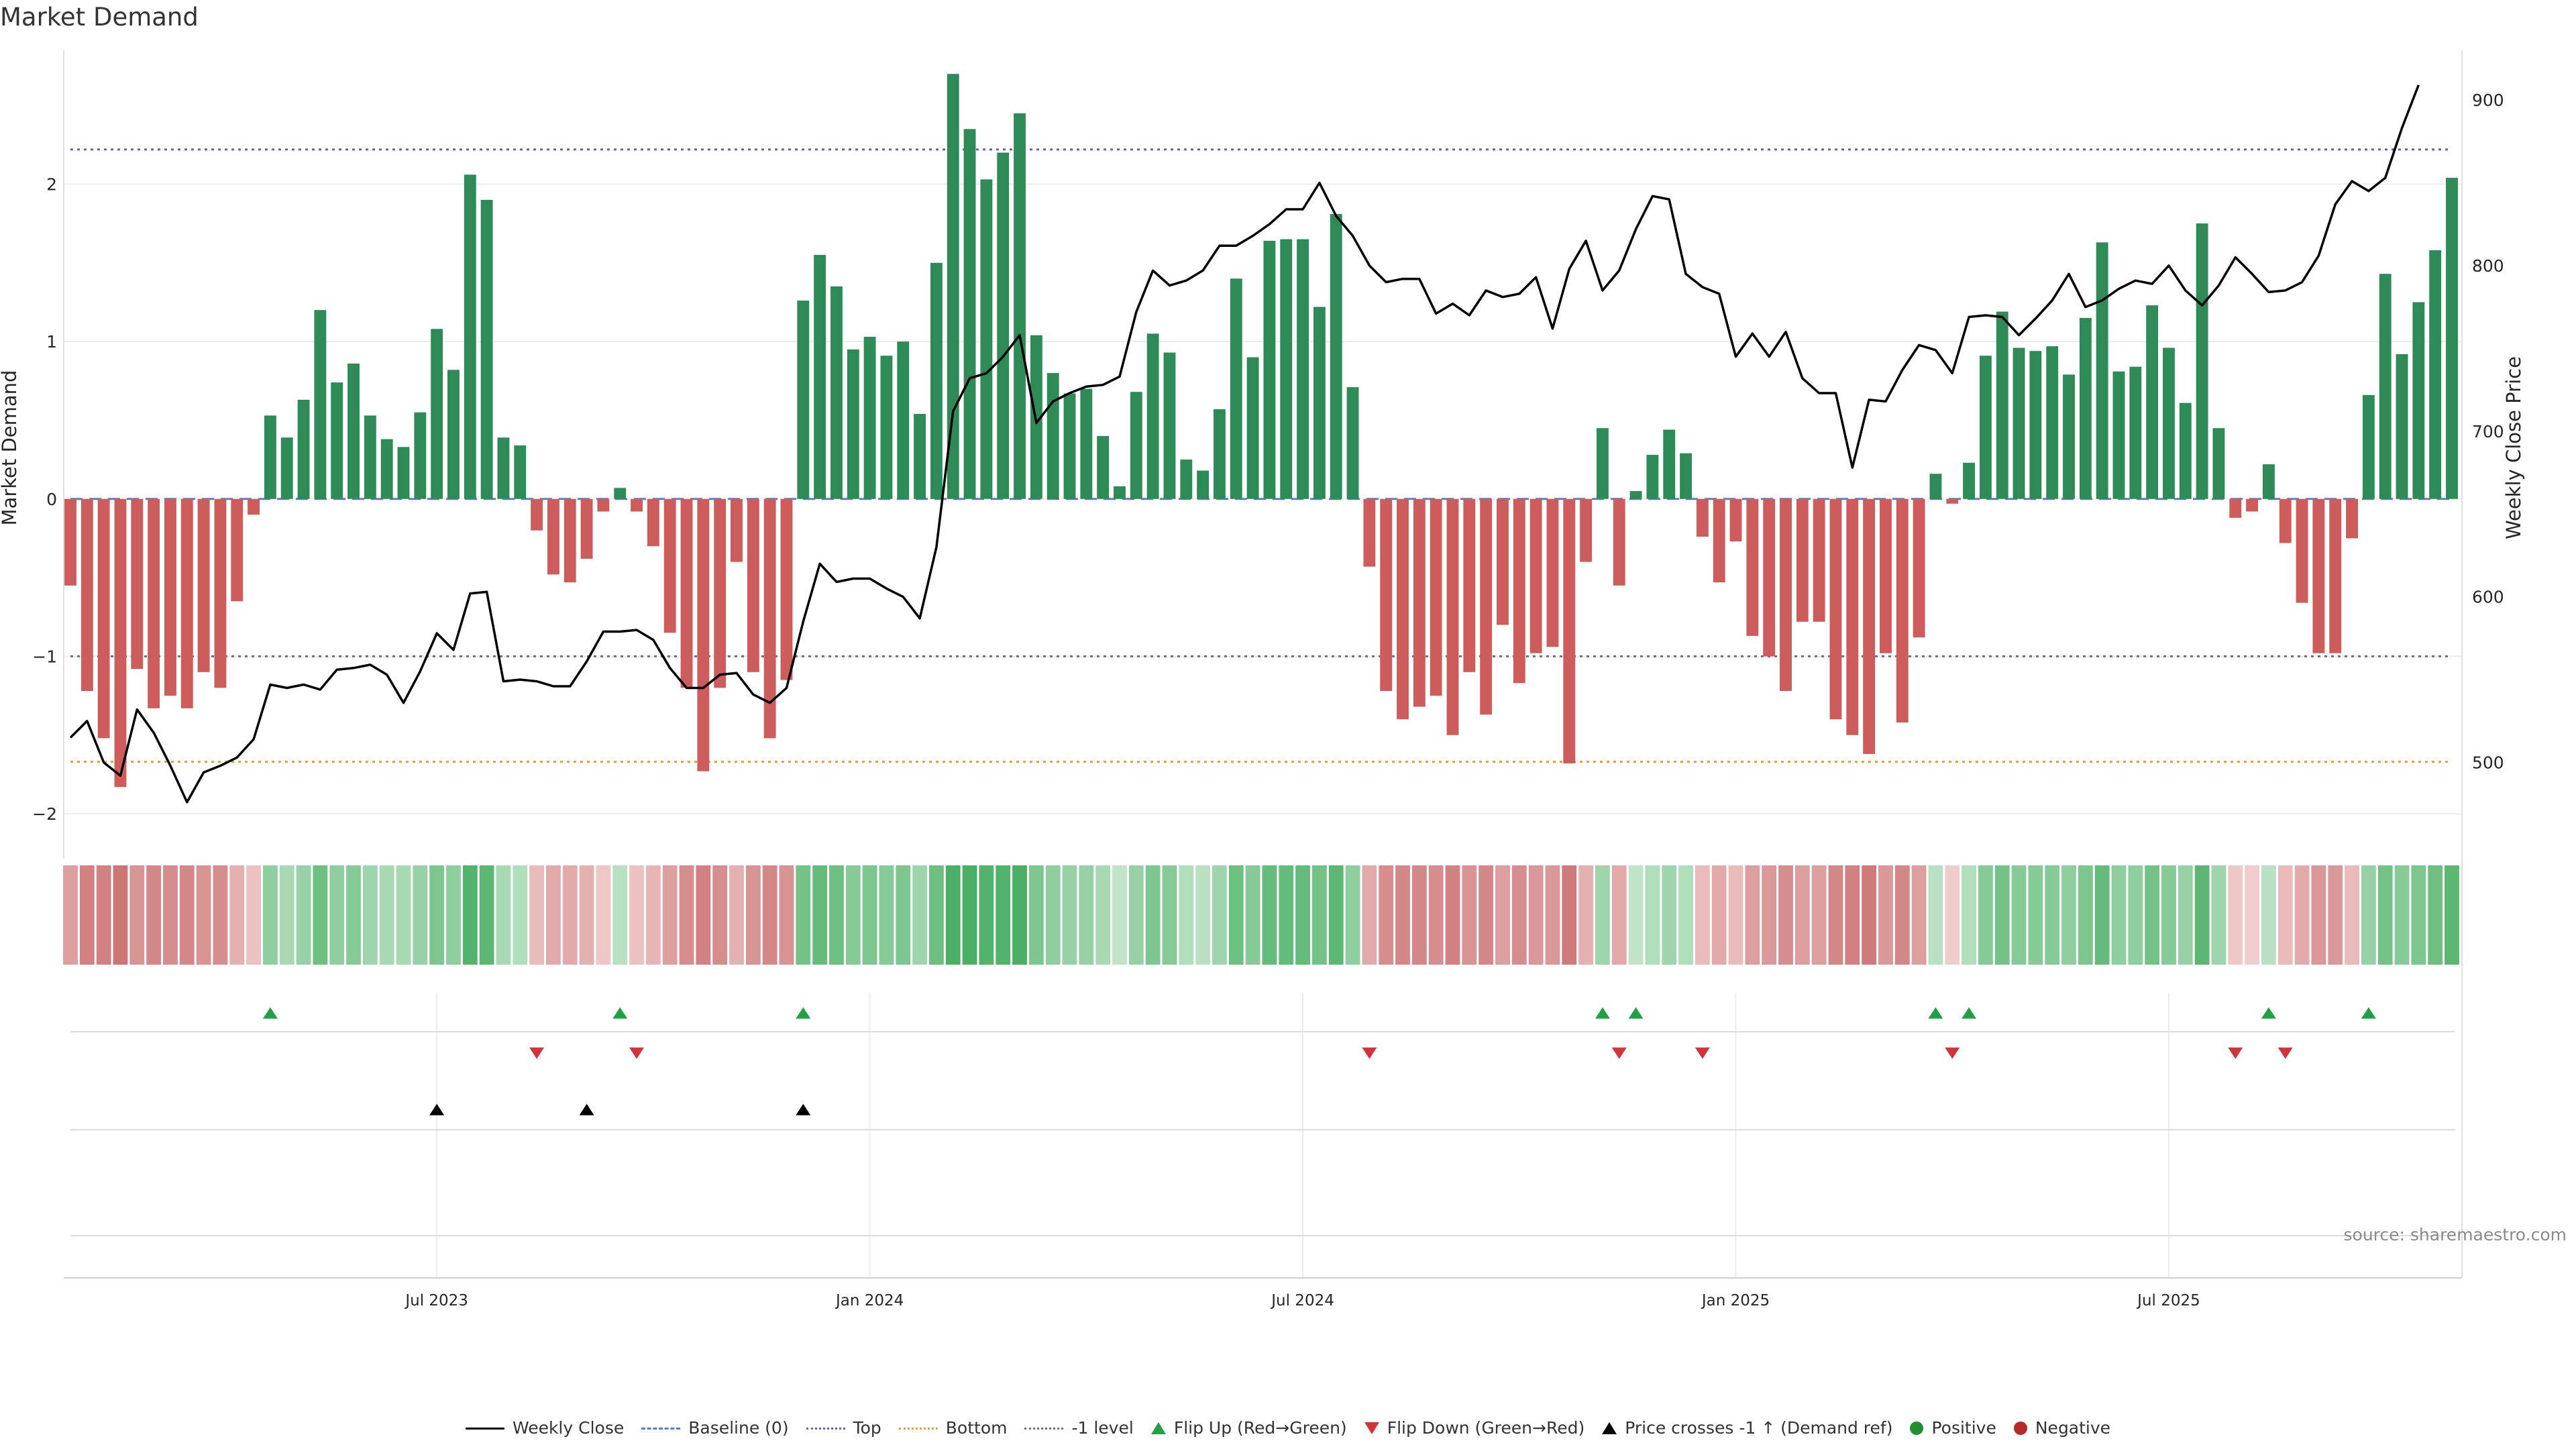 The image size is (2576, 1449). What do you see at coordinates (843, 1428) in the screenshot?
I see `legend-item-top: Top` at bounding box center [843, 1428].